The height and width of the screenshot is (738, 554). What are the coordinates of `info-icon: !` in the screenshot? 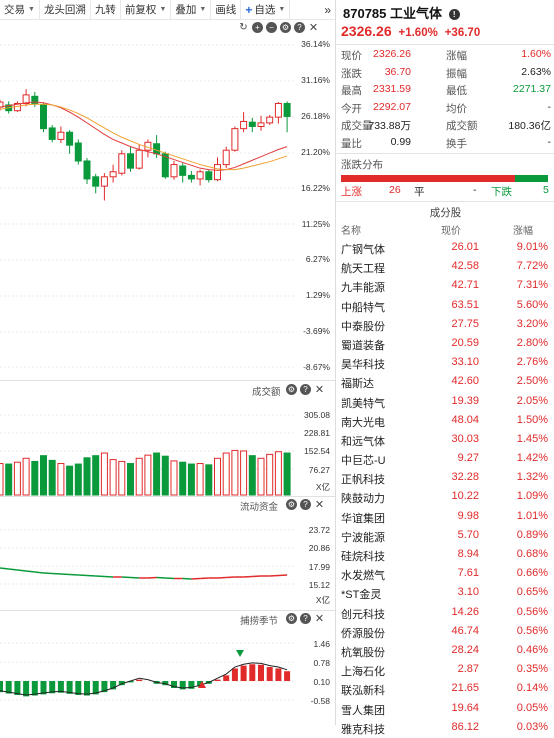 It's located at (454, 14).